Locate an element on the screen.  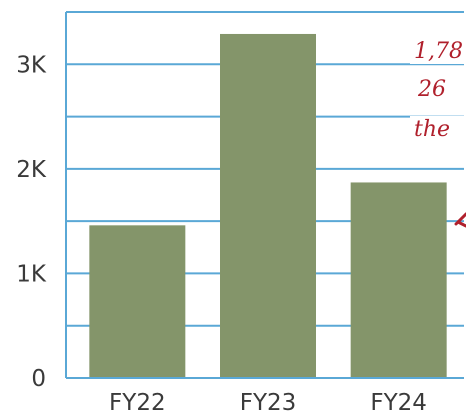
annotation-arrow-mark is located at coordinates (460, 220).